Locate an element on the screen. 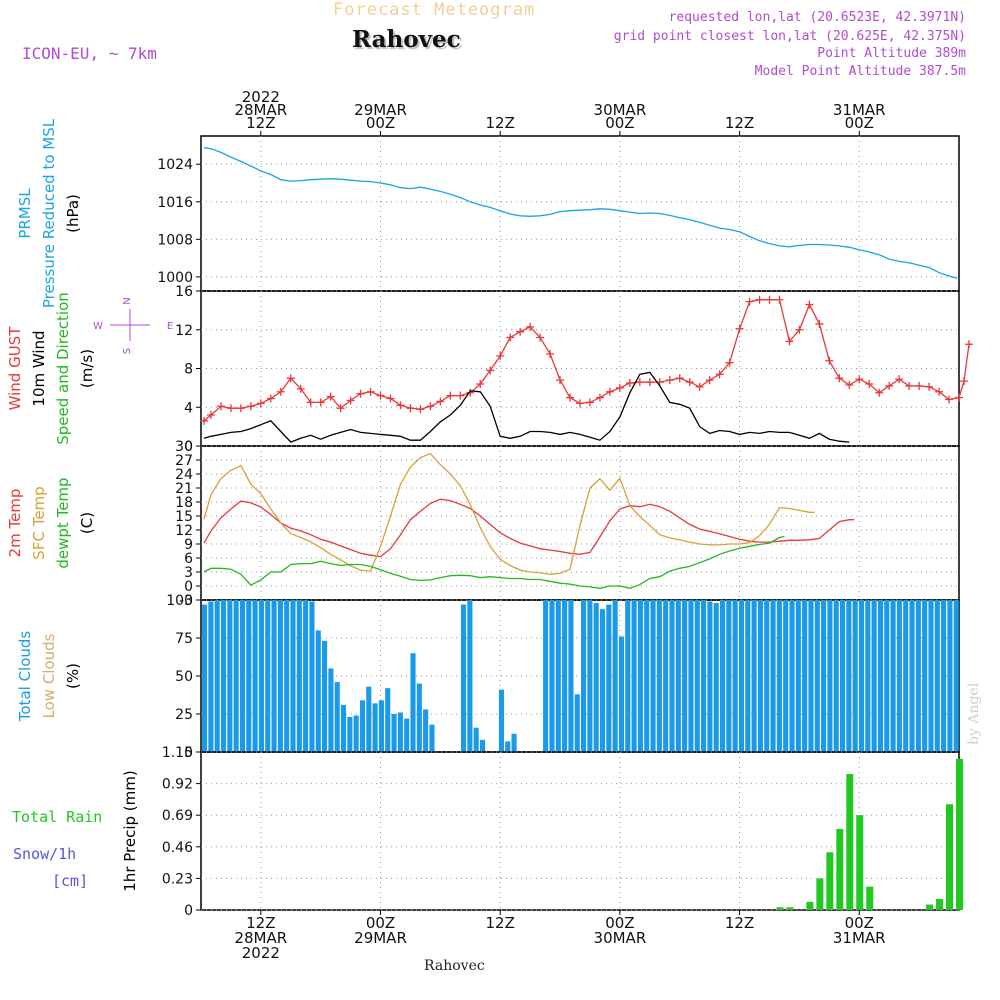 Image resolution: width=1000 pixels, height=1000 pixels. pressure-prmsl-line is located at coordinates (580, 213).